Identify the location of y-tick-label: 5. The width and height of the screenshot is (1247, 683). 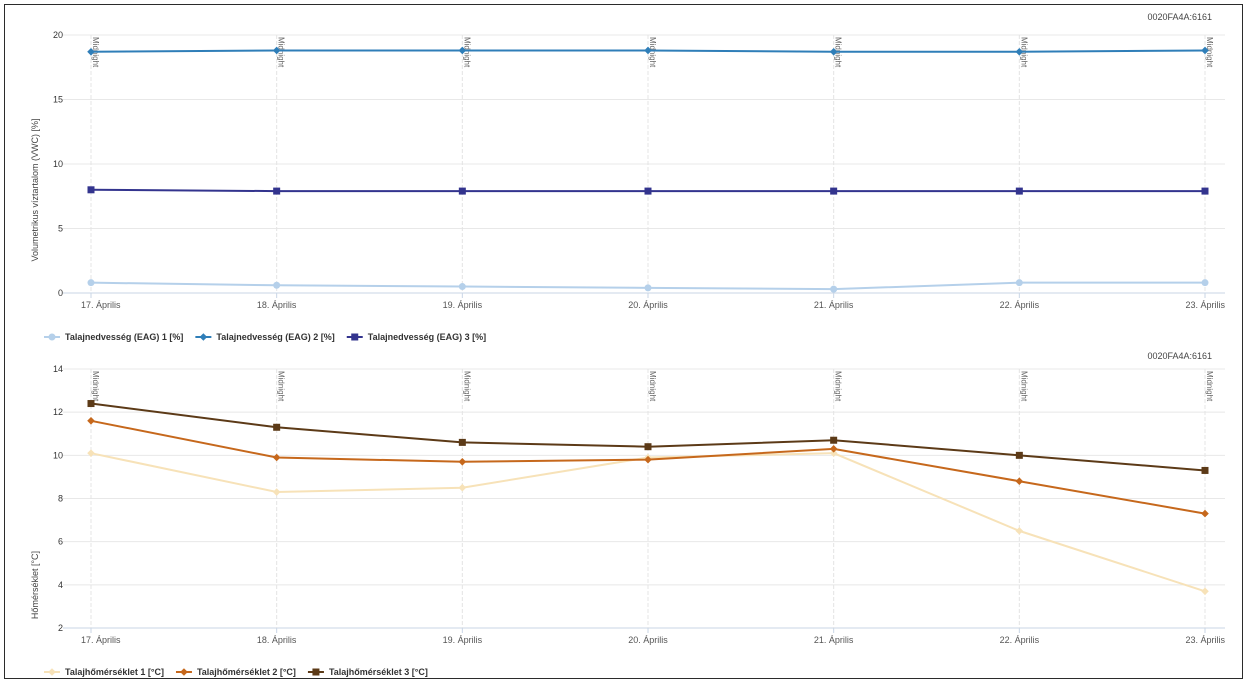
(60, 229).